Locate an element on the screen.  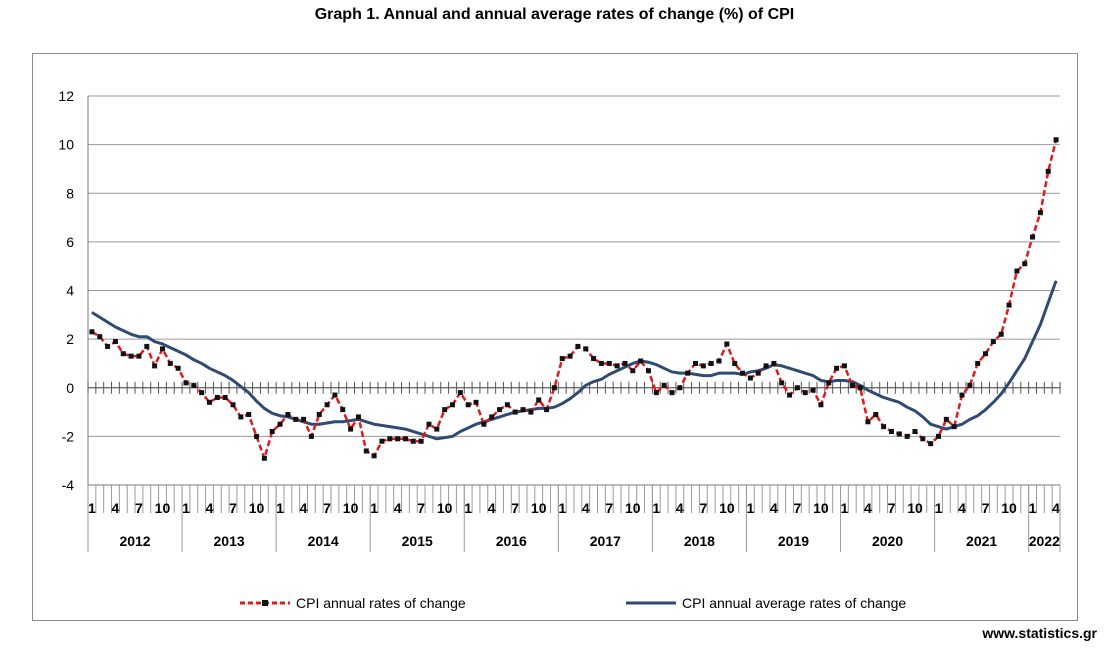
x-year-label: 2015 is located at coordinates (417, 541).